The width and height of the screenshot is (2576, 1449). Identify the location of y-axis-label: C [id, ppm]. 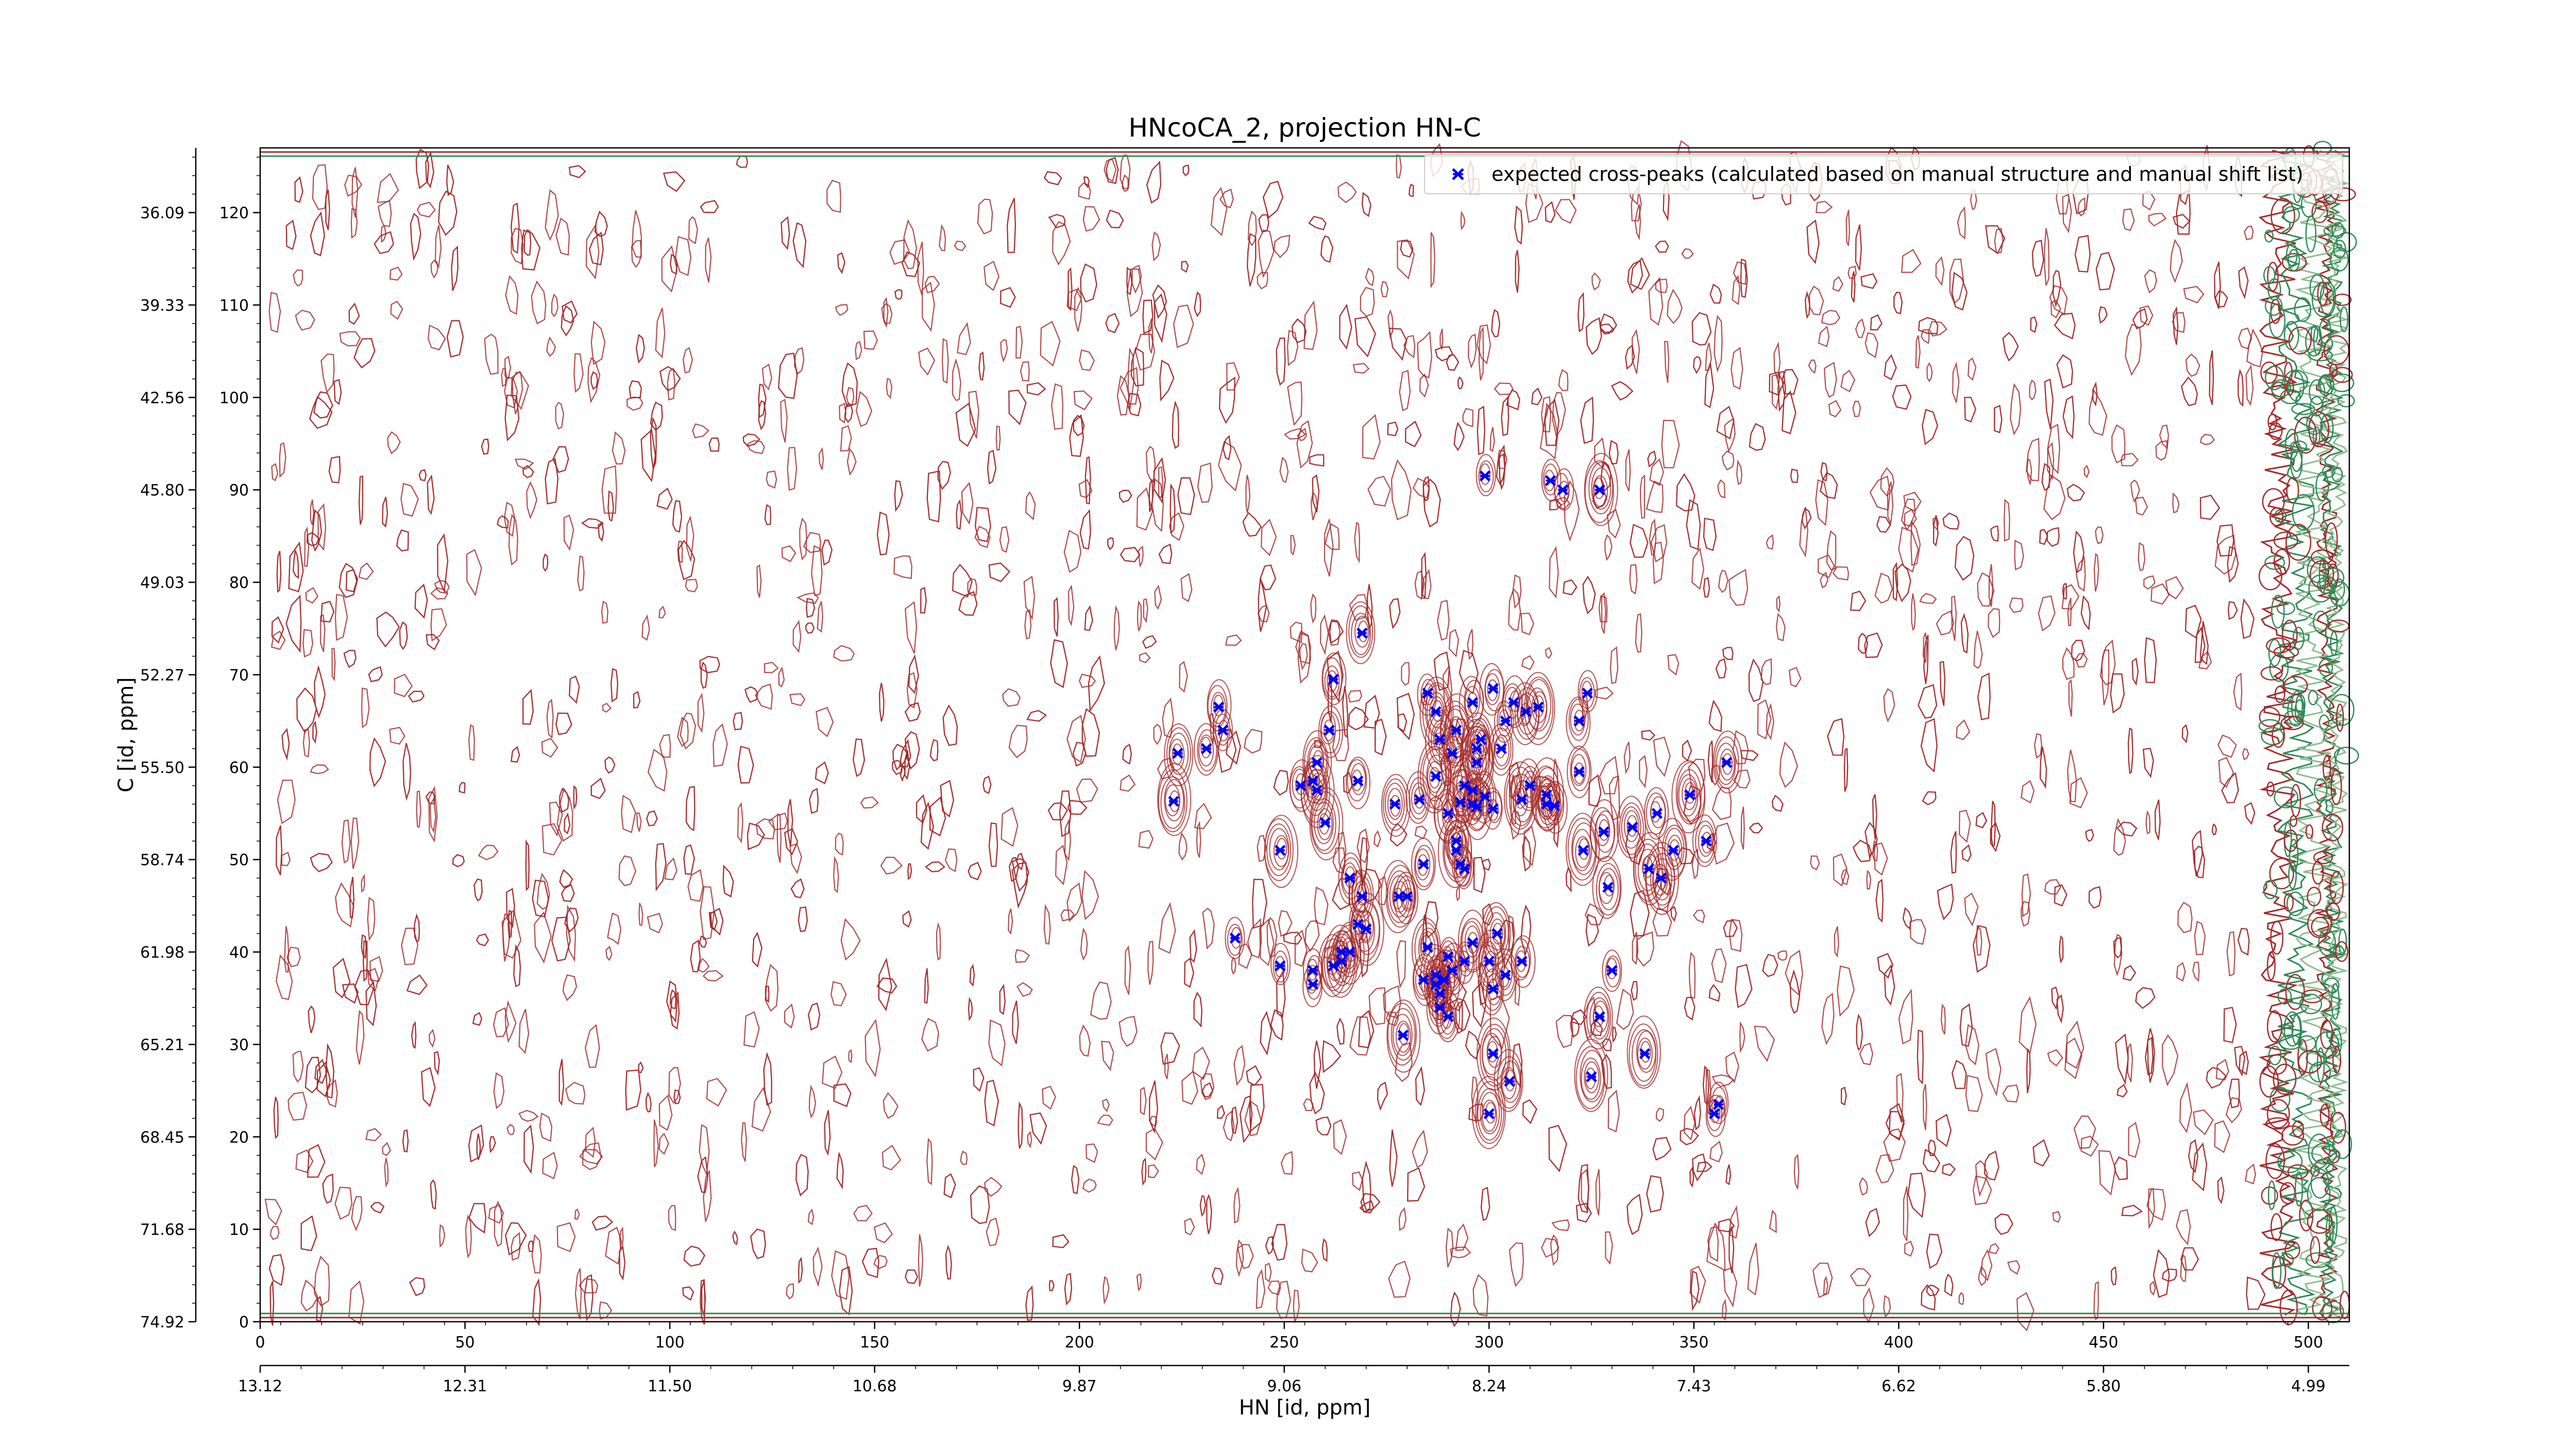
(126, 735).